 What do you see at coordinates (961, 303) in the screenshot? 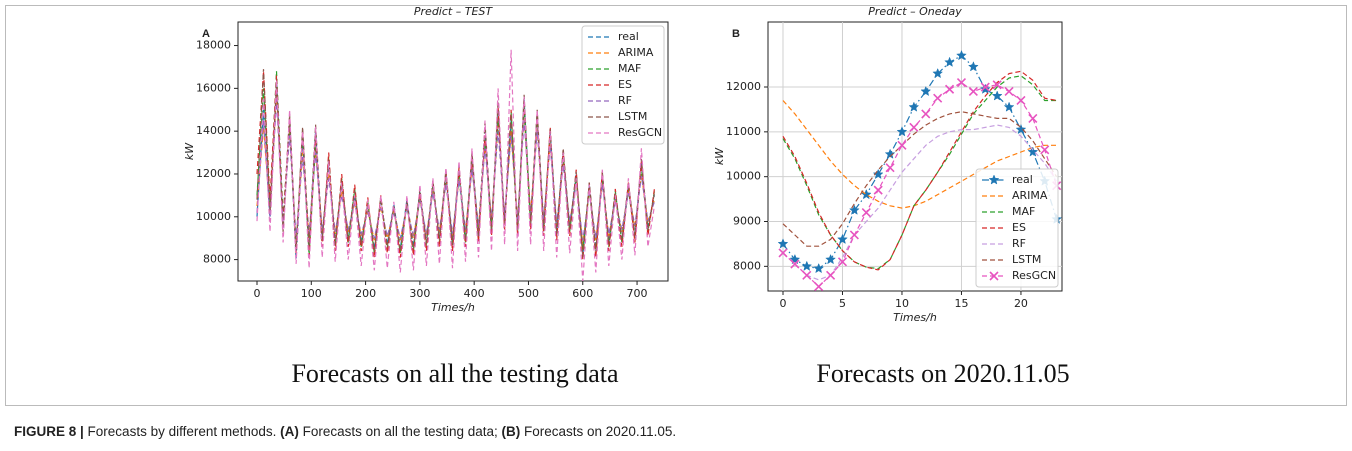
I see `x-tick-label: 15` at bounding box center [961, 303].